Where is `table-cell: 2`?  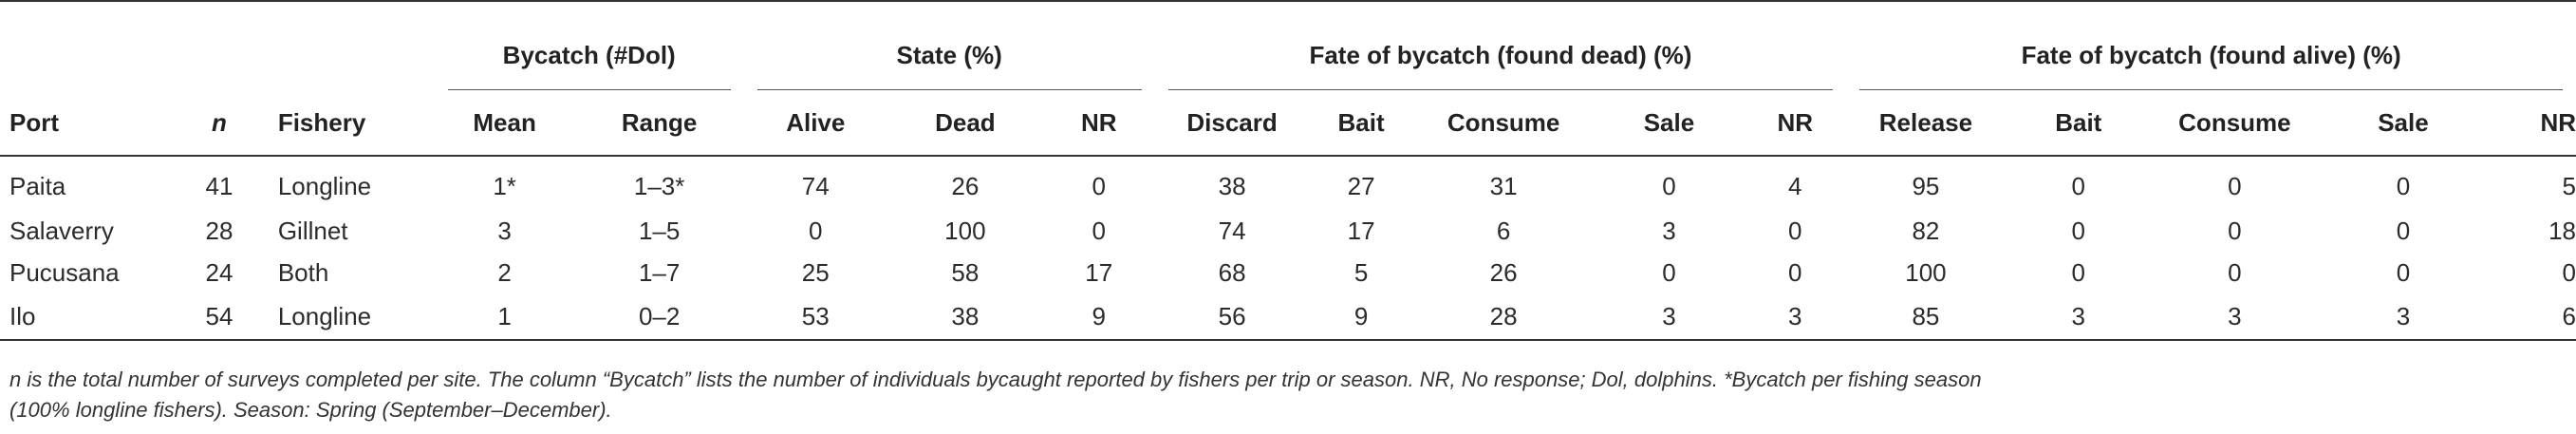
table-cell: 2 is located at coordinates (505, 273).